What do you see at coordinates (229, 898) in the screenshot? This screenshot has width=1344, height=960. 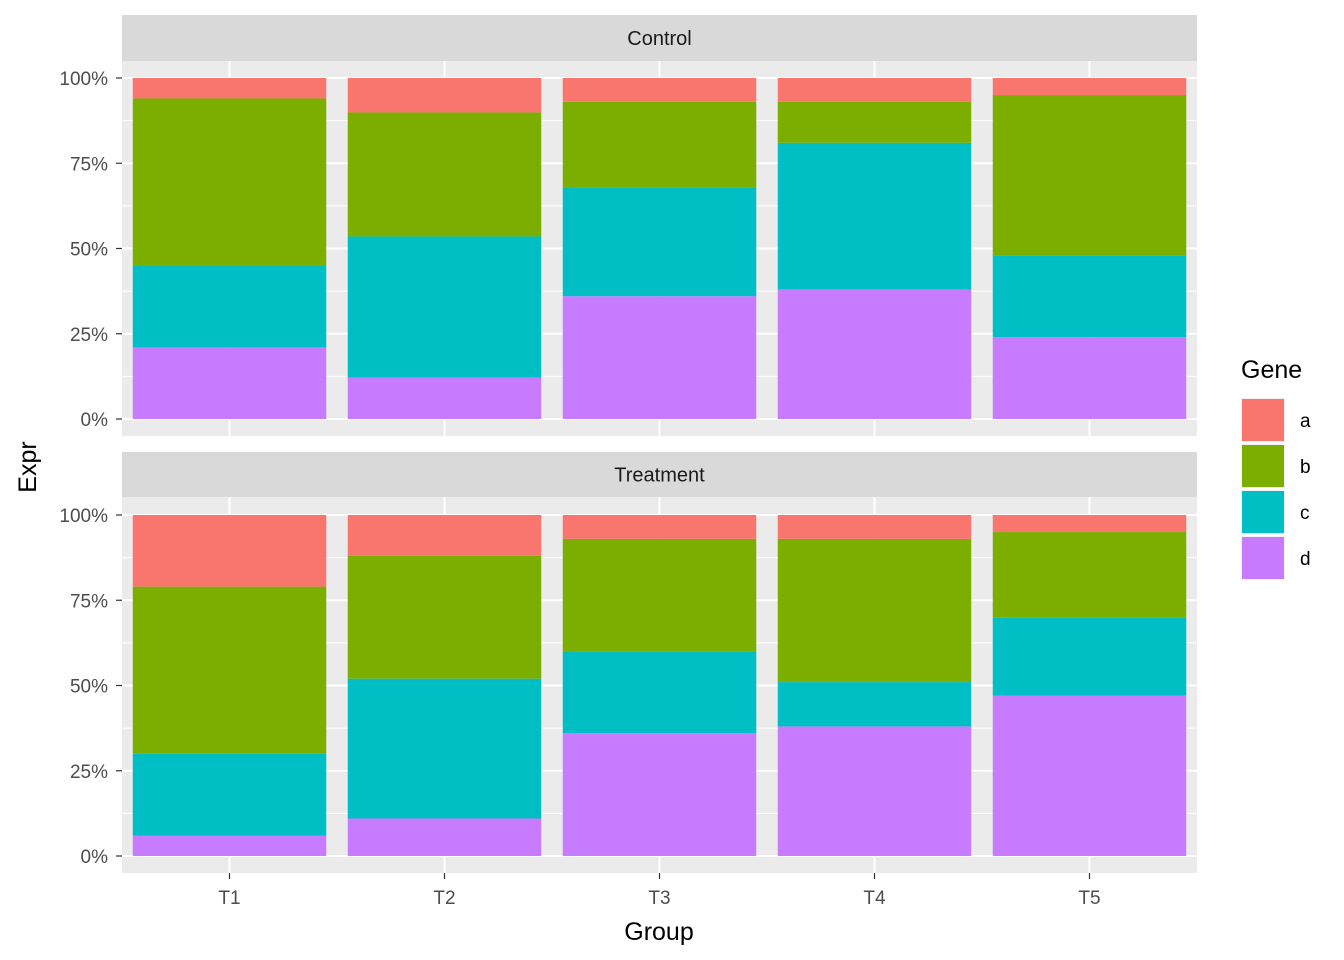 I see `x-tick-label: T1` at bounding box center [229, 898].